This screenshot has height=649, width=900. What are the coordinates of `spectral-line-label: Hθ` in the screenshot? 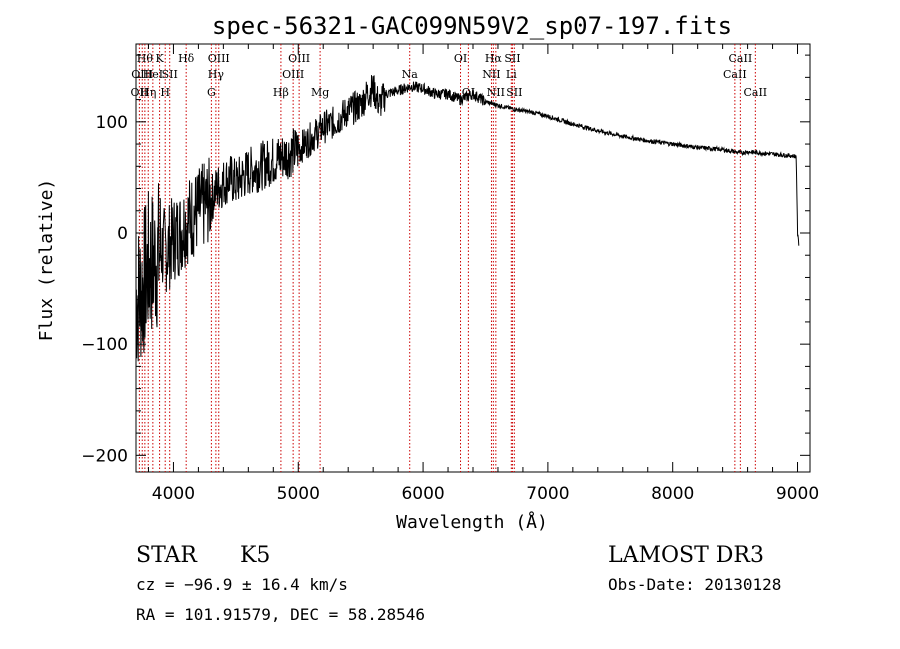 It's located at (145, 58).